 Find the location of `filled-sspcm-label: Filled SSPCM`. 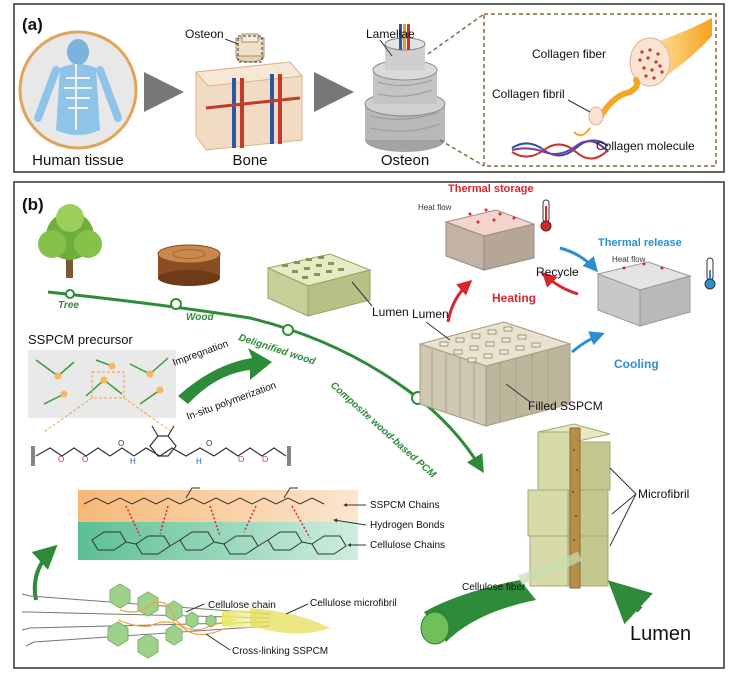

filled-sspcm-label: Filled SSPCM is located at coordinates (565, 406).